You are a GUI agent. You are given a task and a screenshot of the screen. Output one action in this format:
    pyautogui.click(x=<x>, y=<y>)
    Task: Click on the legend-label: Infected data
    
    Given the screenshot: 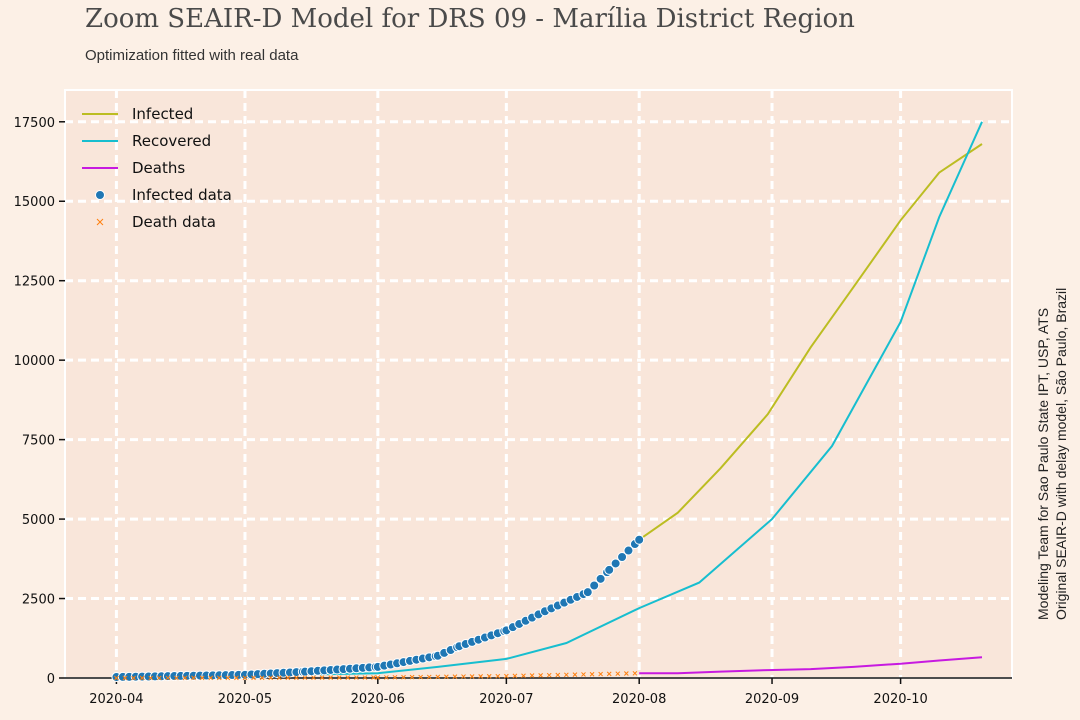 What is the action you would take?
    pyautogui.click(x=182, y=195)
    